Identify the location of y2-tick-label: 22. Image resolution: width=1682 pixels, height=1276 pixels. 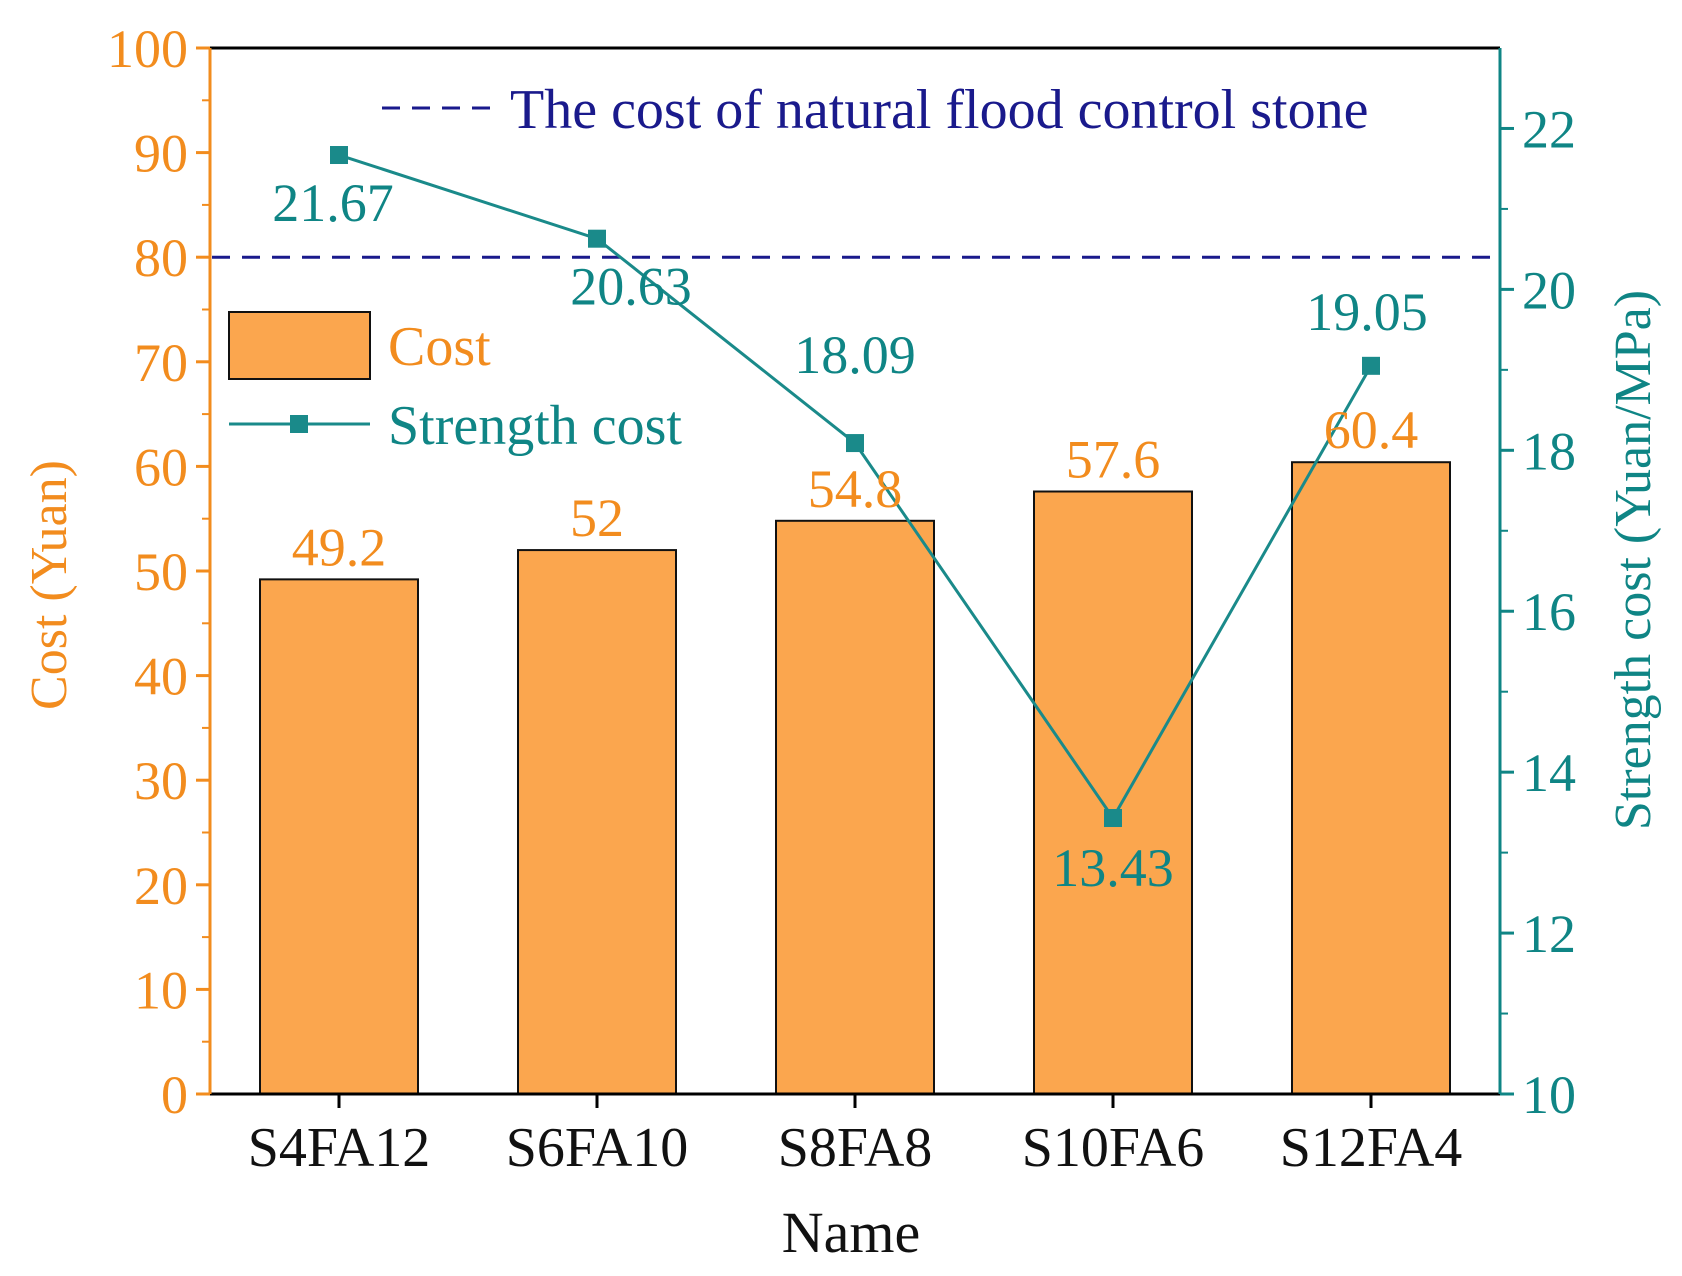
(1549, 129).